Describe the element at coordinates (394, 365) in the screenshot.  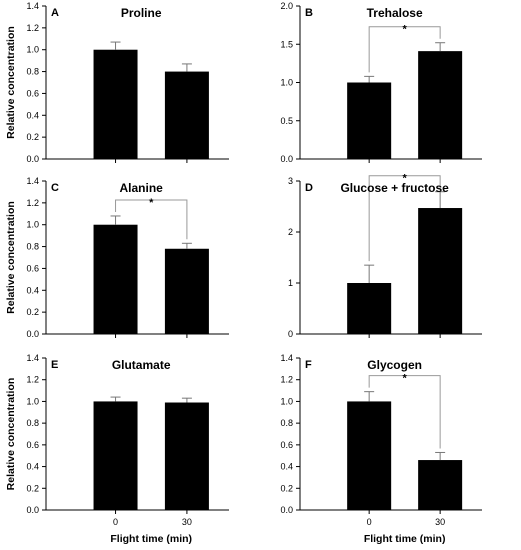
I see `panel-title: Glycogen` at that location.